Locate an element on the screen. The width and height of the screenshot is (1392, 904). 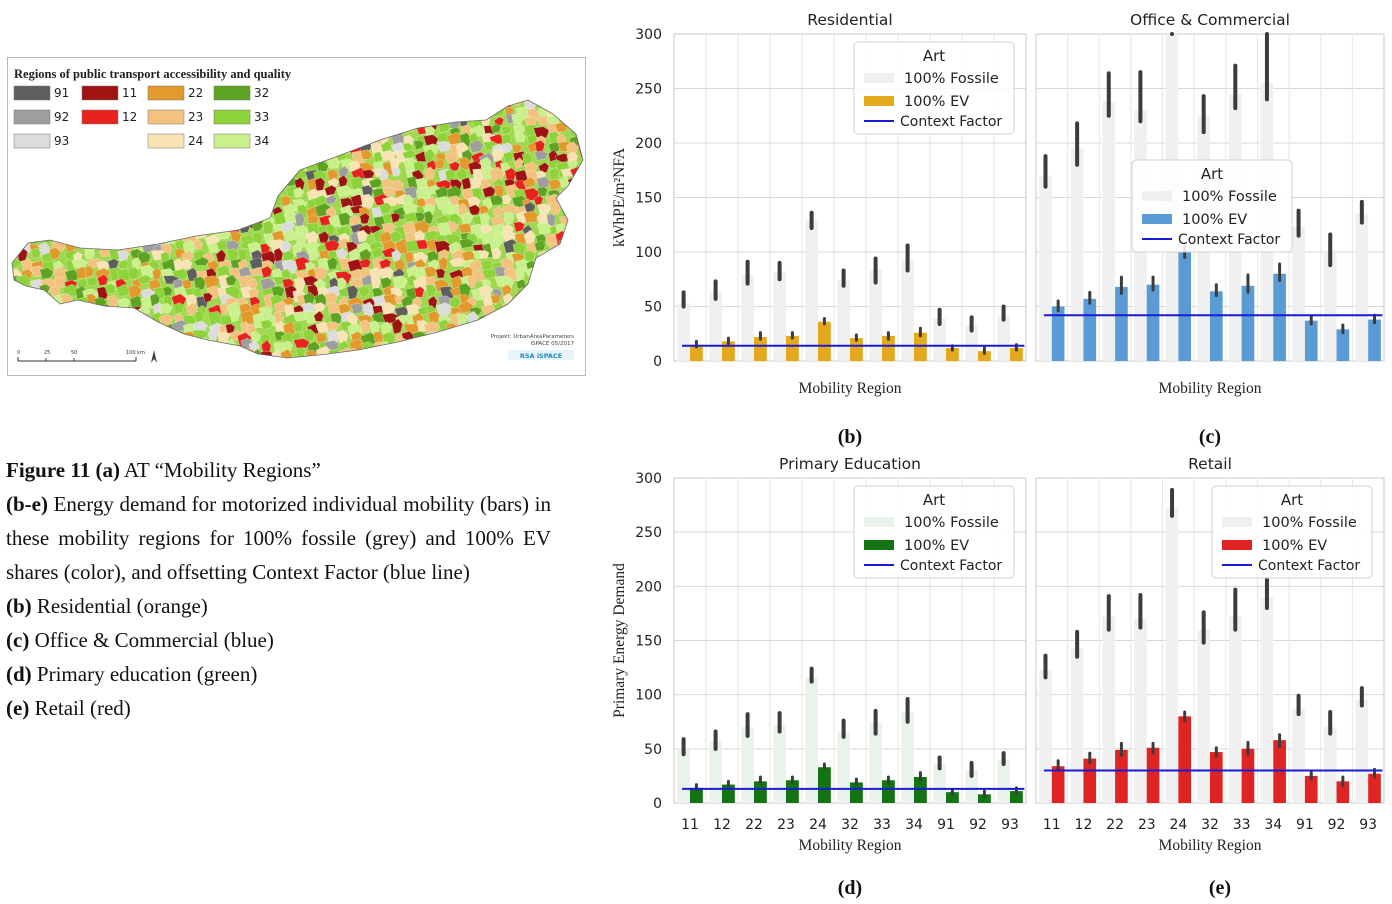
xtick-label-24: 24 is located at coordinates (1178, 825).